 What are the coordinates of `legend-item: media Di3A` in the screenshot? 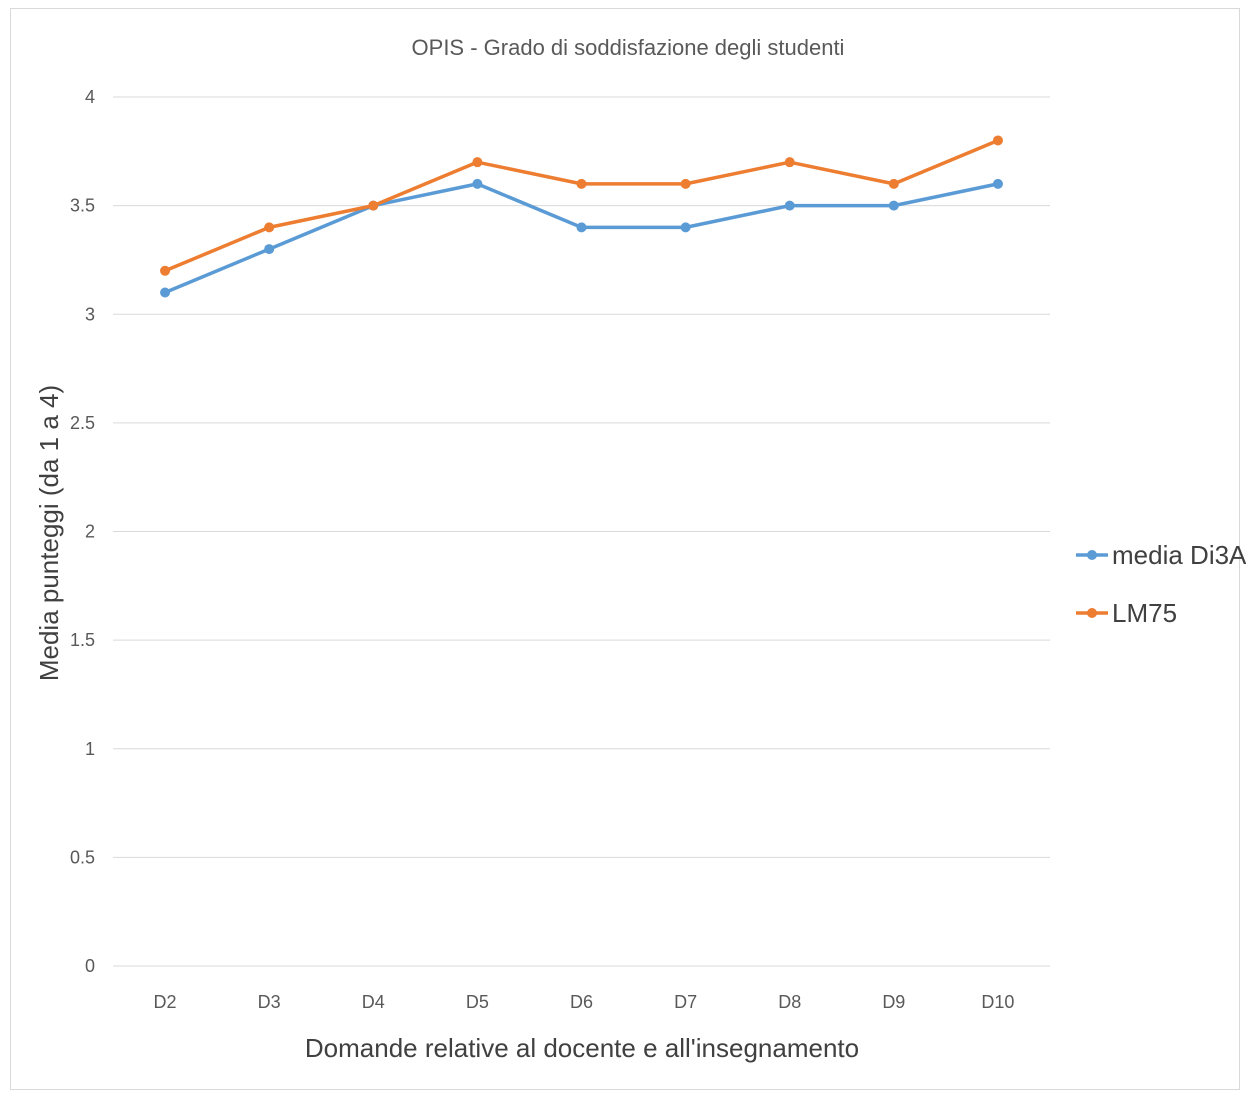 It's located at (1161, 555).